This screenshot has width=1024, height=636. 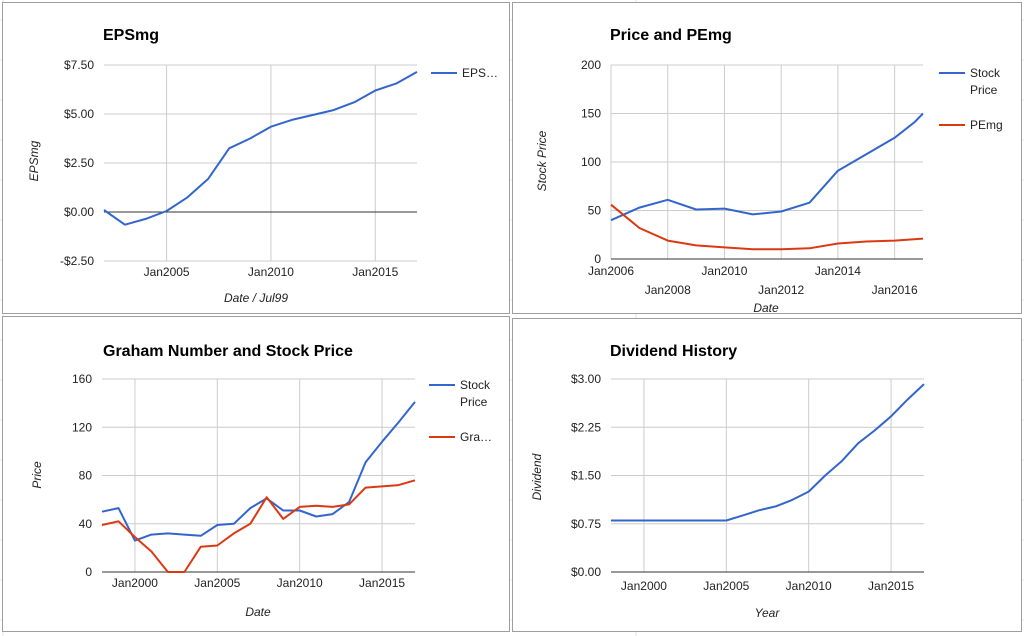 What do you see at coordinates (586, 379) in the screenshot?
I see `y-tick-label: $3.00` at bounding box center [586, 379].